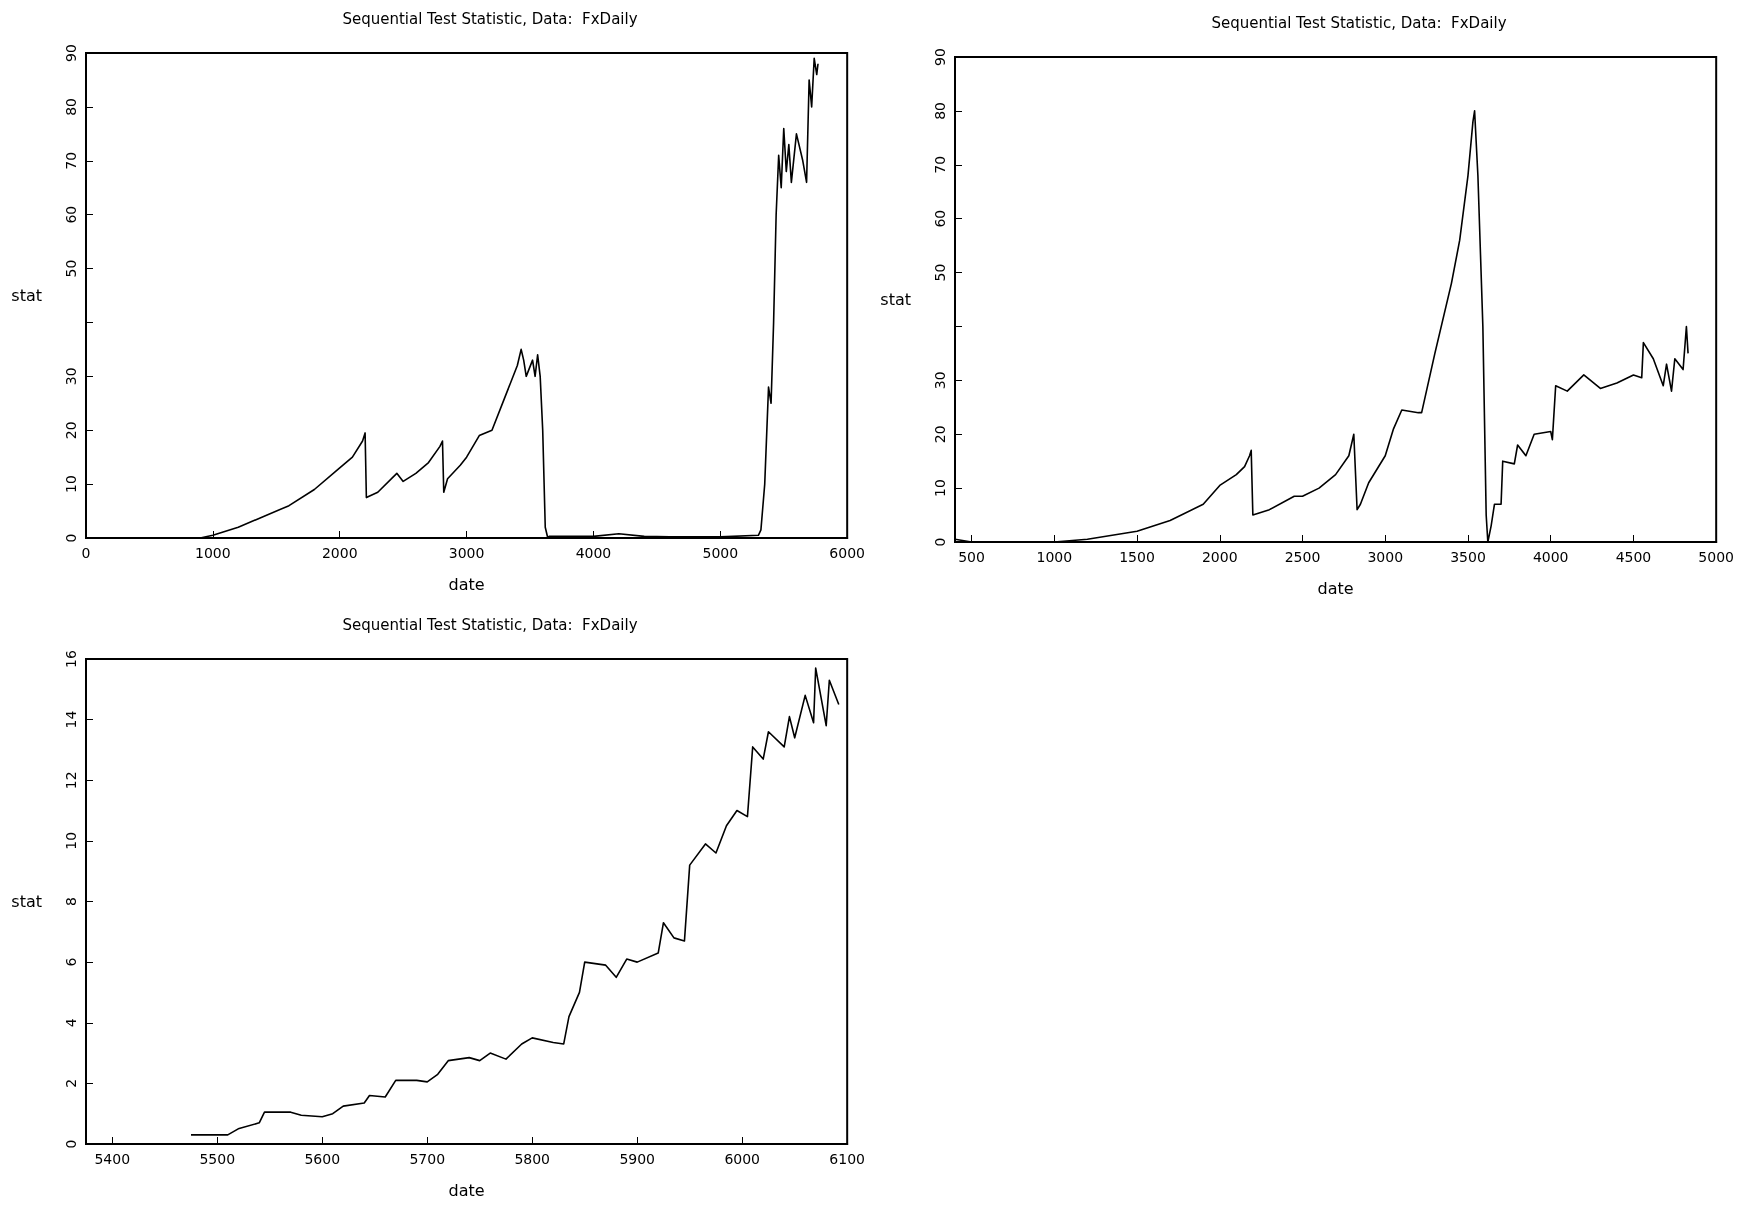  What do you see at coordinates (322, 1159) in the screenshot?
I see `x-tick-label: 5600` at bounding box center [322, 1159].